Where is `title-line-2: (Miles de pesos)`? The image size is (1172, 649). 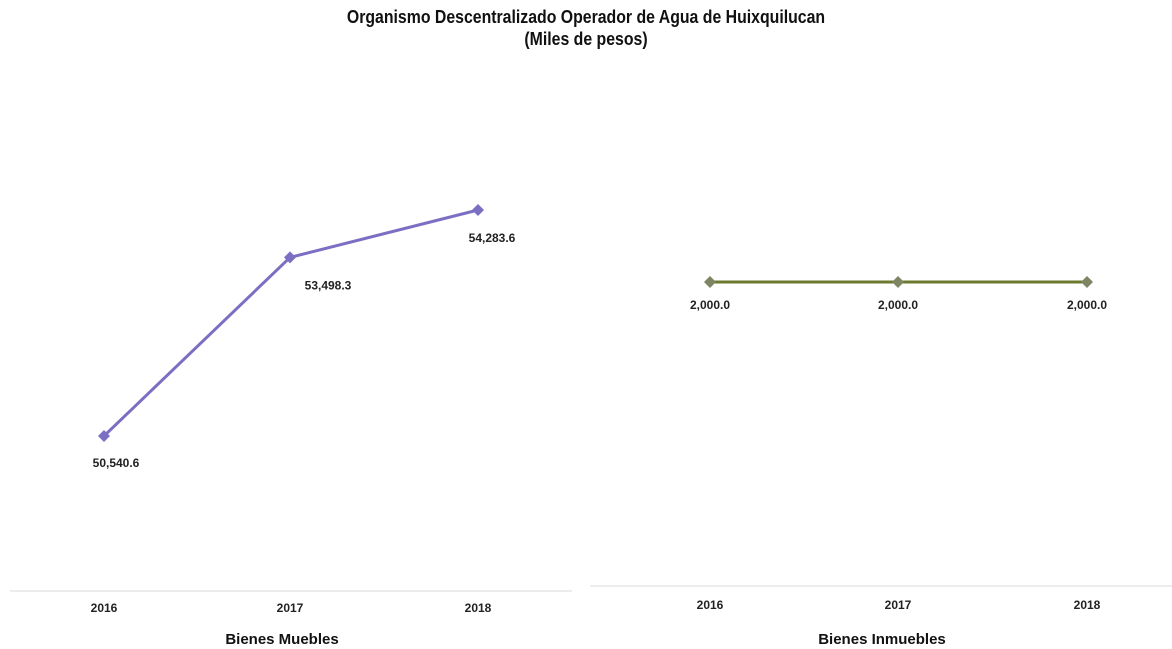 title-line-2: (Miles de pesos) is located at coordinates (586, 39).